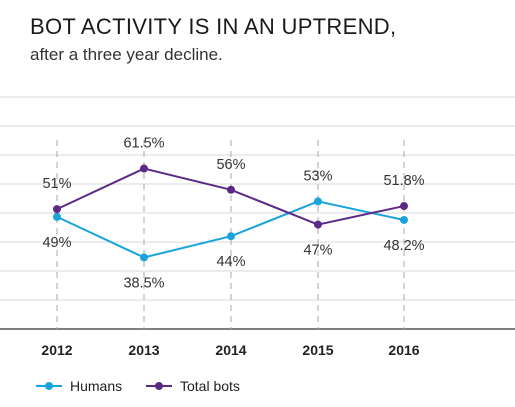 This screenshot has height=407, width=515. Describe the element at coordinates (317, 350) in the screenshot. I see `x-tick-label: 2015` at that location.